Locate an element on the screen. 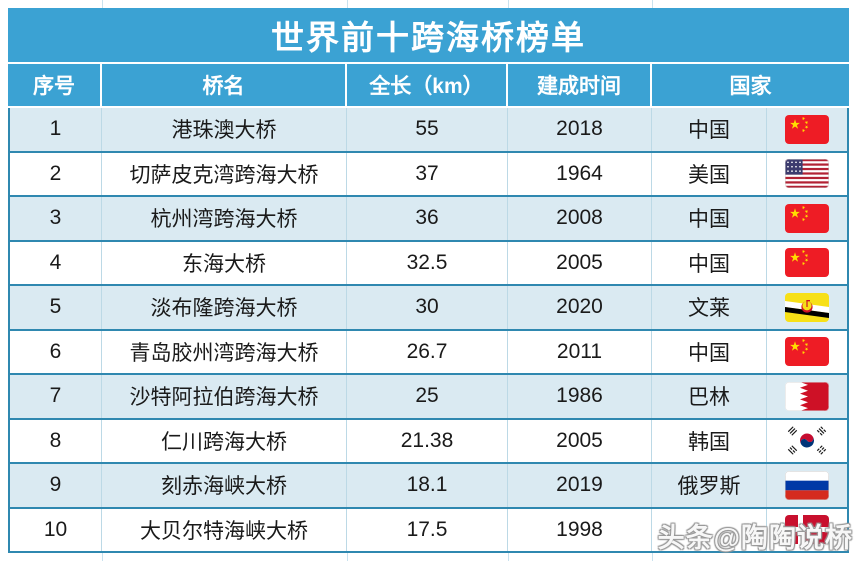 The height and width of the screenshot is (561, 857). cell-country is located at coordinates (709, 529).